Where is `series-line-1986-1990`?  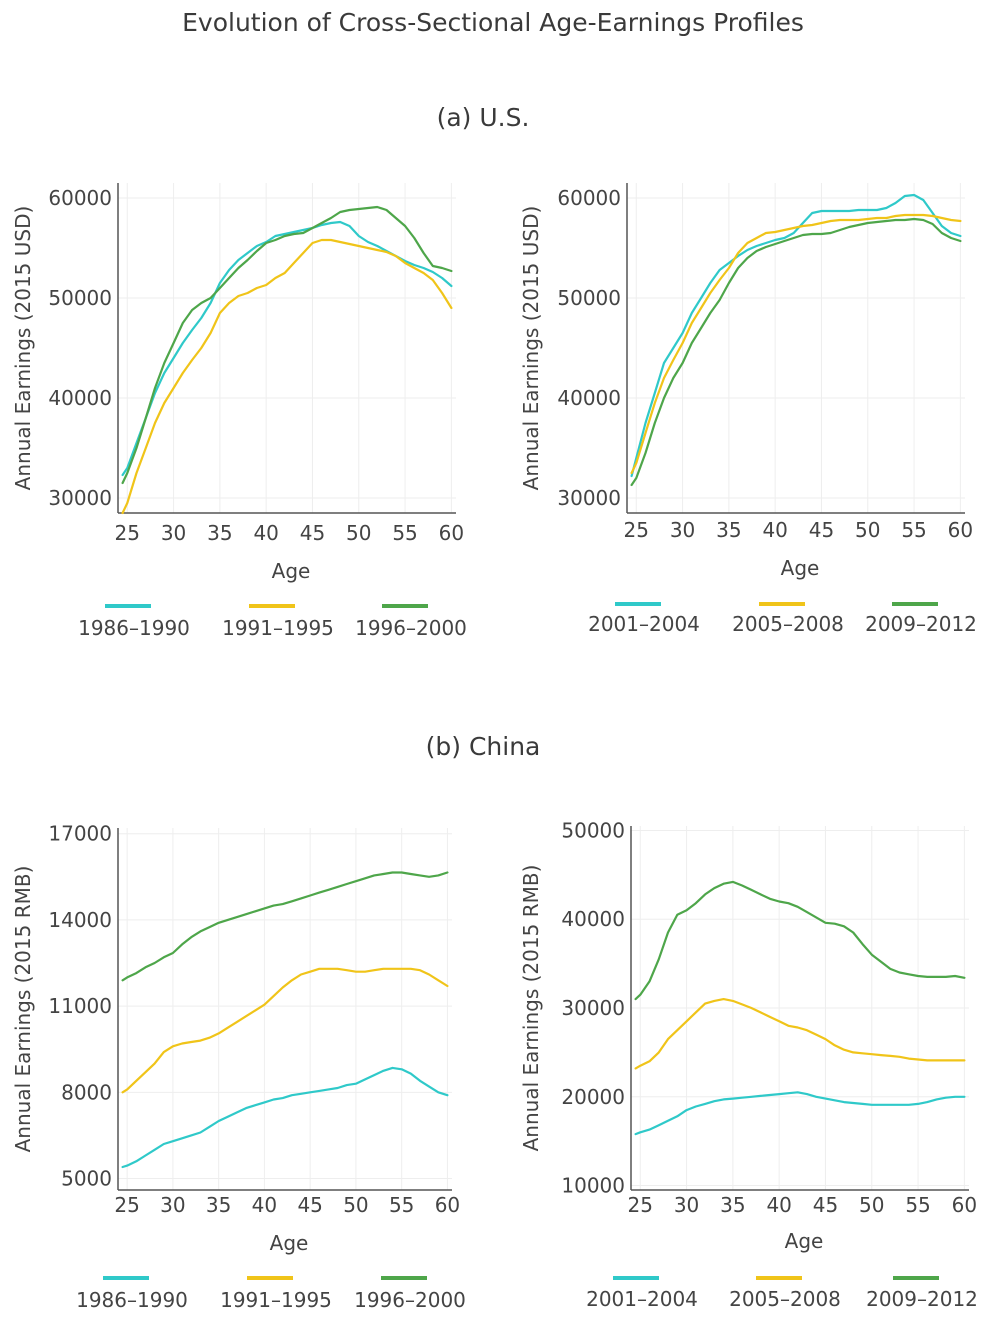
series-line-1986-1990 is located at coordinates (285, 1117).